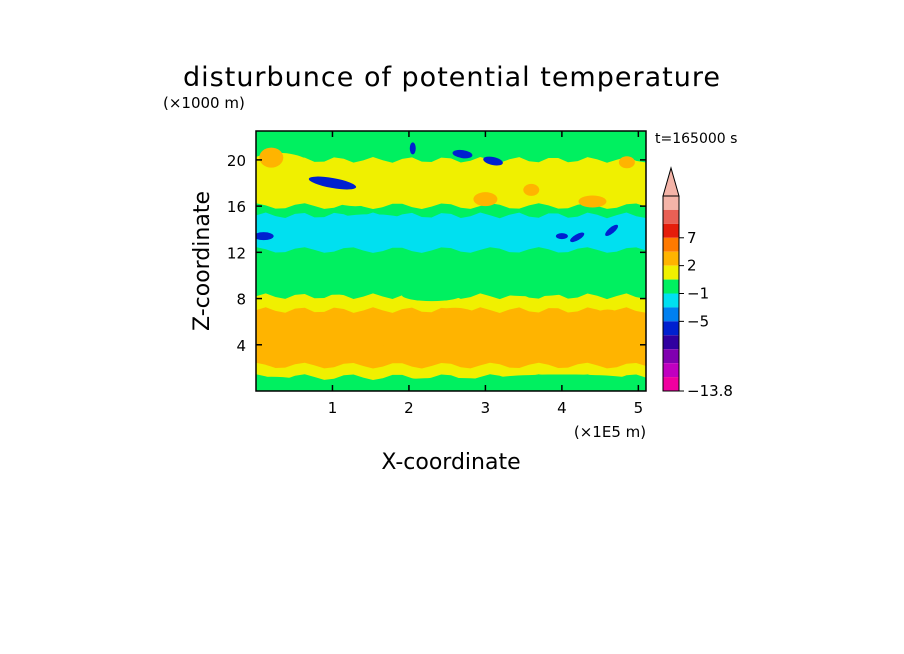 The width and height of the screenshot is (904, 654). What do you see at coordinates (236, 253) in the screenshot?
I see `y-tick-label: 12` at bounding box center [236, 253].